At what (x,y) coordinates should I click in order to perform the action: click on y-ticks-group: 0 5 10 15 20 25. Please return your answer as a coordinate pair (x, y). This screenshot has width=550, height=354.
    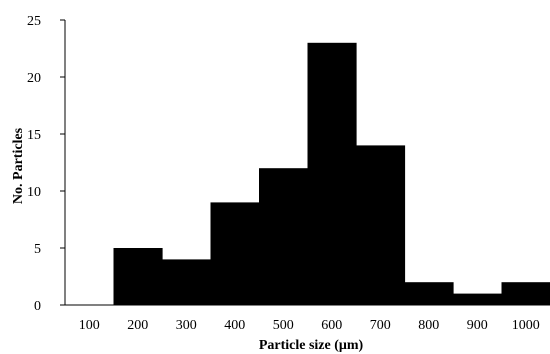
    Looking at the image, I should click on (46, 164).